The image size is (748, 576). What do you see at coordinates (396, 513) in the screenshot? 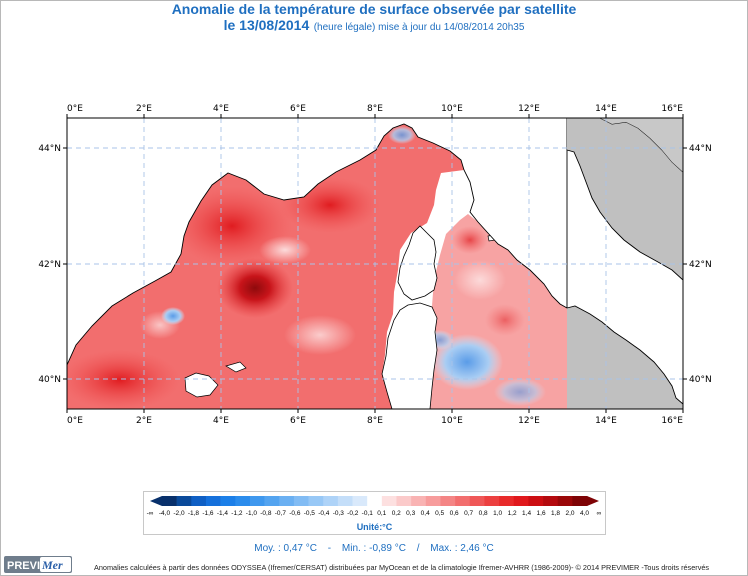
I see `legend-tick-label: 0,2` at bounding box center [396, 513].